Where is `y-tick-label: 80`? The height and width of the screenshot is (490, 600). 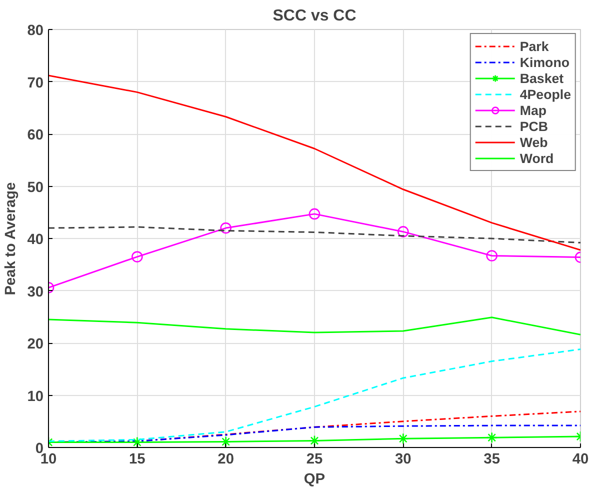
y-tick-label: 80 is located at coordinates (35, 31).